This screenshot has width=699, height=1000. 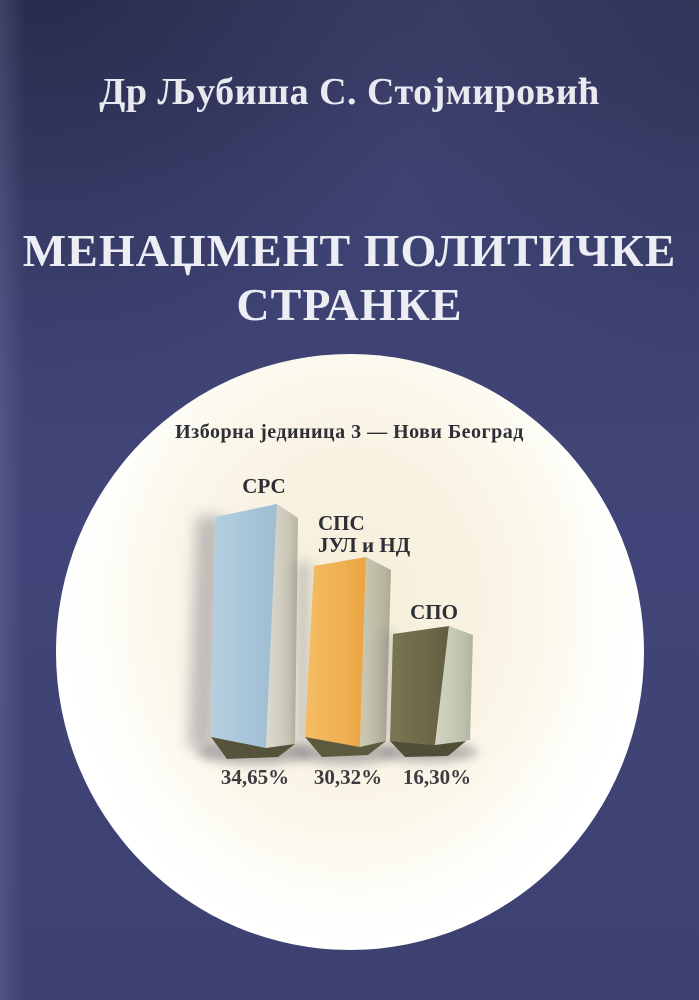 What do you see at coordinates (244, 626) in the screenshot?
I see `bar-srs-front-face` at bounding box center [244, 626].